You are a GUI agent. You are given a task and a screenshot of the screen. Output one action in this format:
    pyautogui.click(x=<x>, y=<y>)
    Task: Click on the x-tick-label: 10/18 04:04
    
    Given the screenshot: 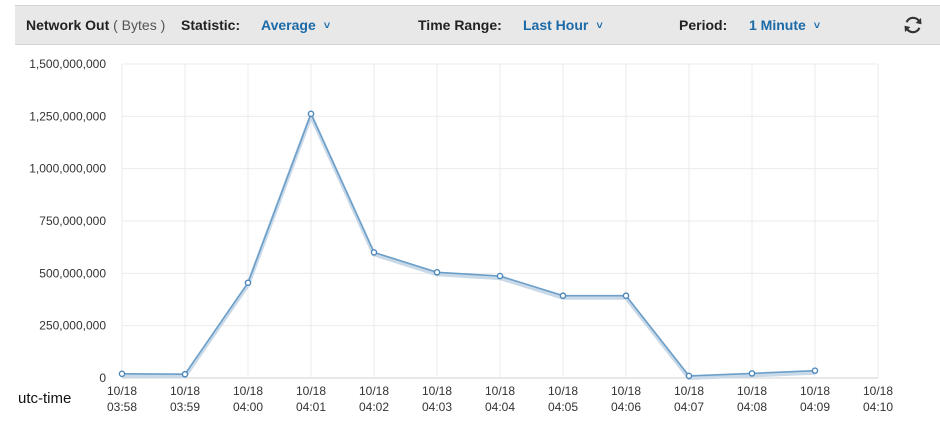 What is the action you would take?
    pyautogui.click(x=500, y=399)
    